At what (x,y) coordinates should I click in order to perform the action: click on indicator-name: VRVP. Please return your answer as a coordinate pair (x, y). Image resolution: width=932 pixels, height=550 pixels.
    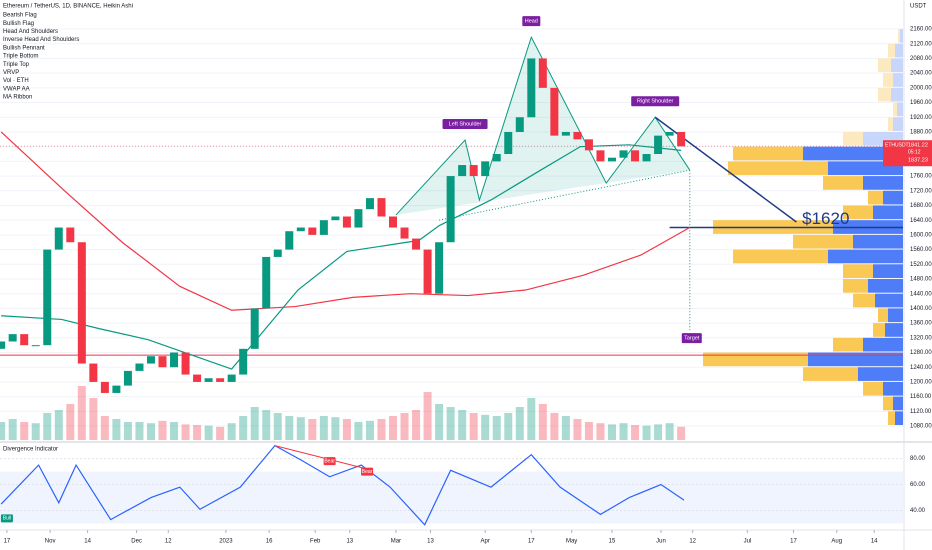
    Looking at the image, I should click on (11, 73).